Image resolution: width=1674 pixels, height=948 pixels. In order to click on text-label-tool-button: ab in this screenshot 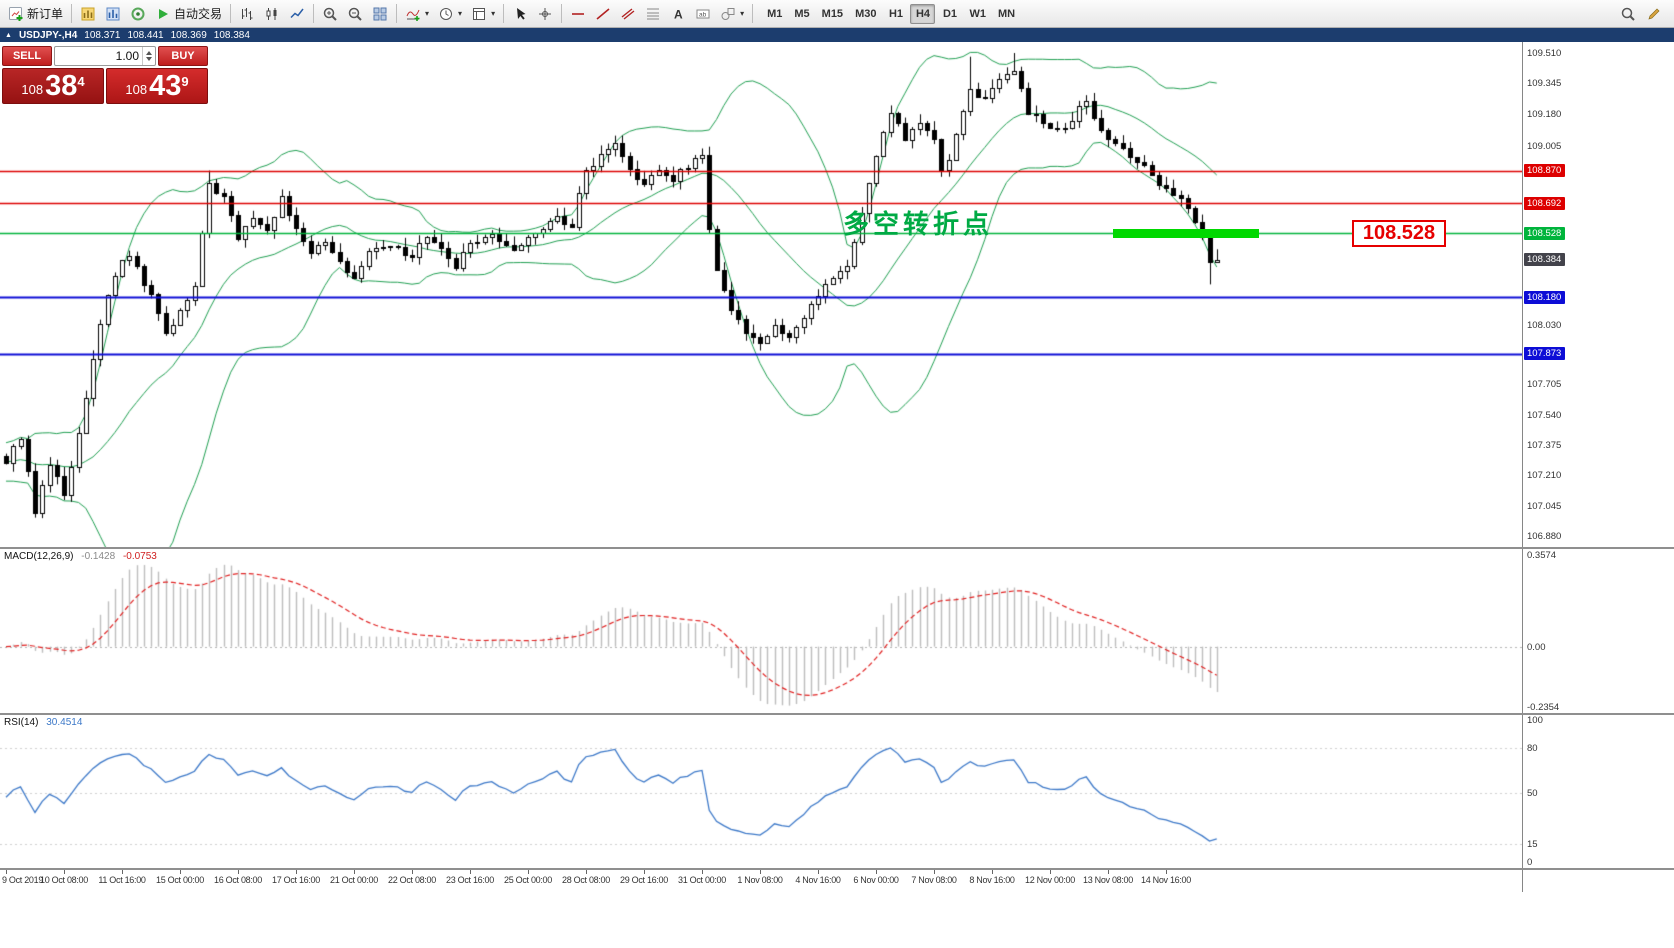, I will do `click(703, 13)`.